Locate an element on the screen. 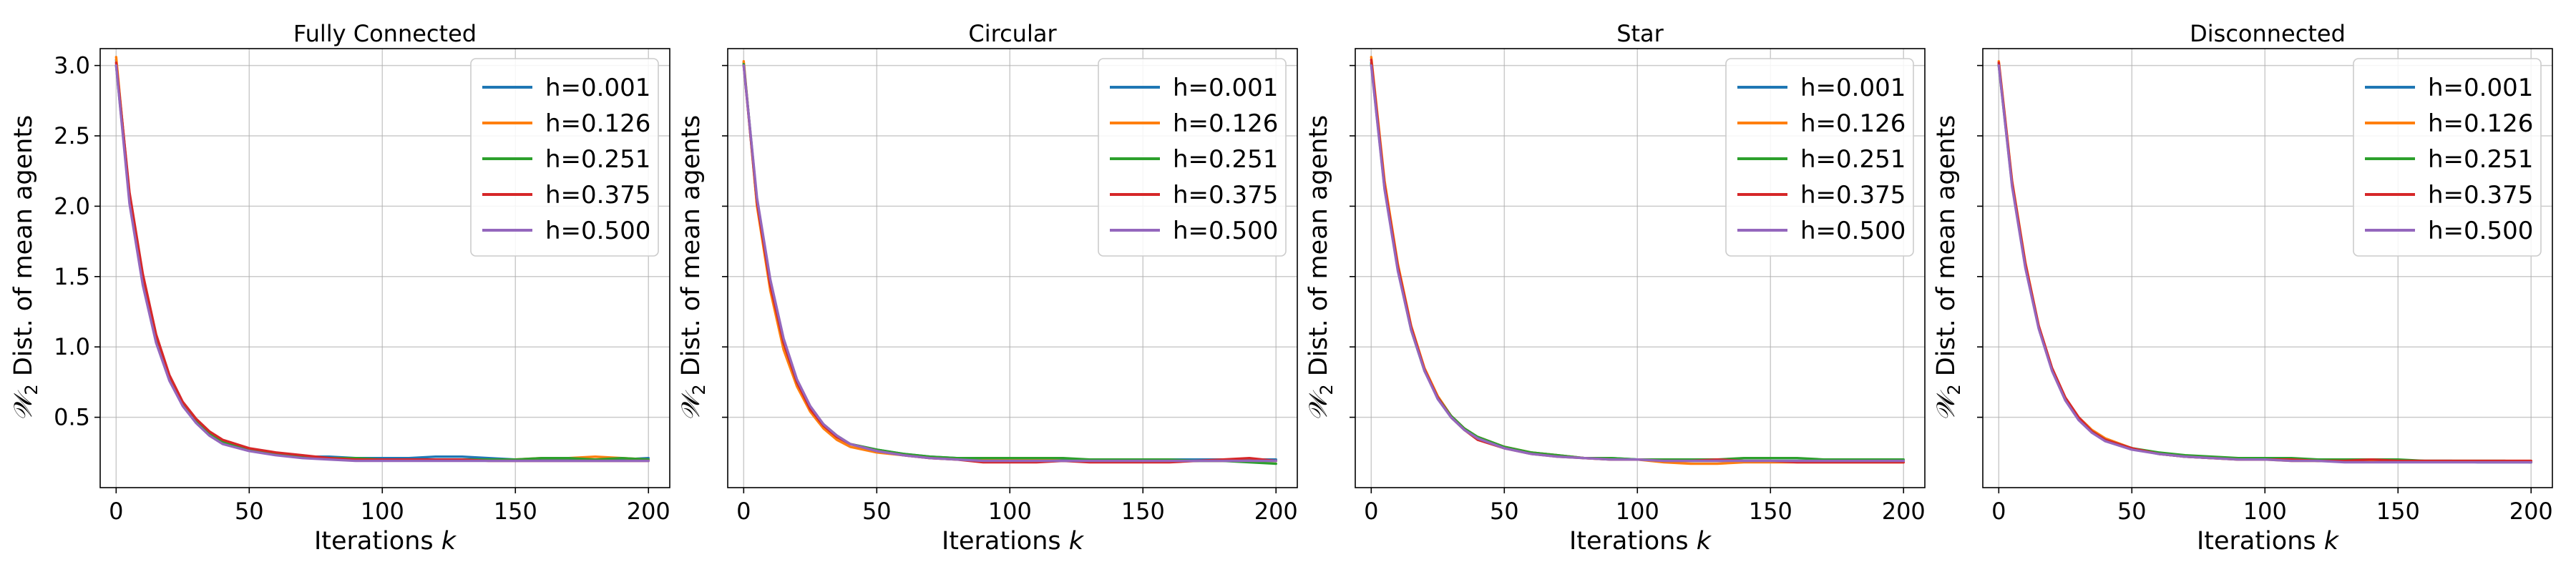 The height and width of the screenshot is (572, 2576). y-tick-label: 2.0 is located at coordinates (72, 206).